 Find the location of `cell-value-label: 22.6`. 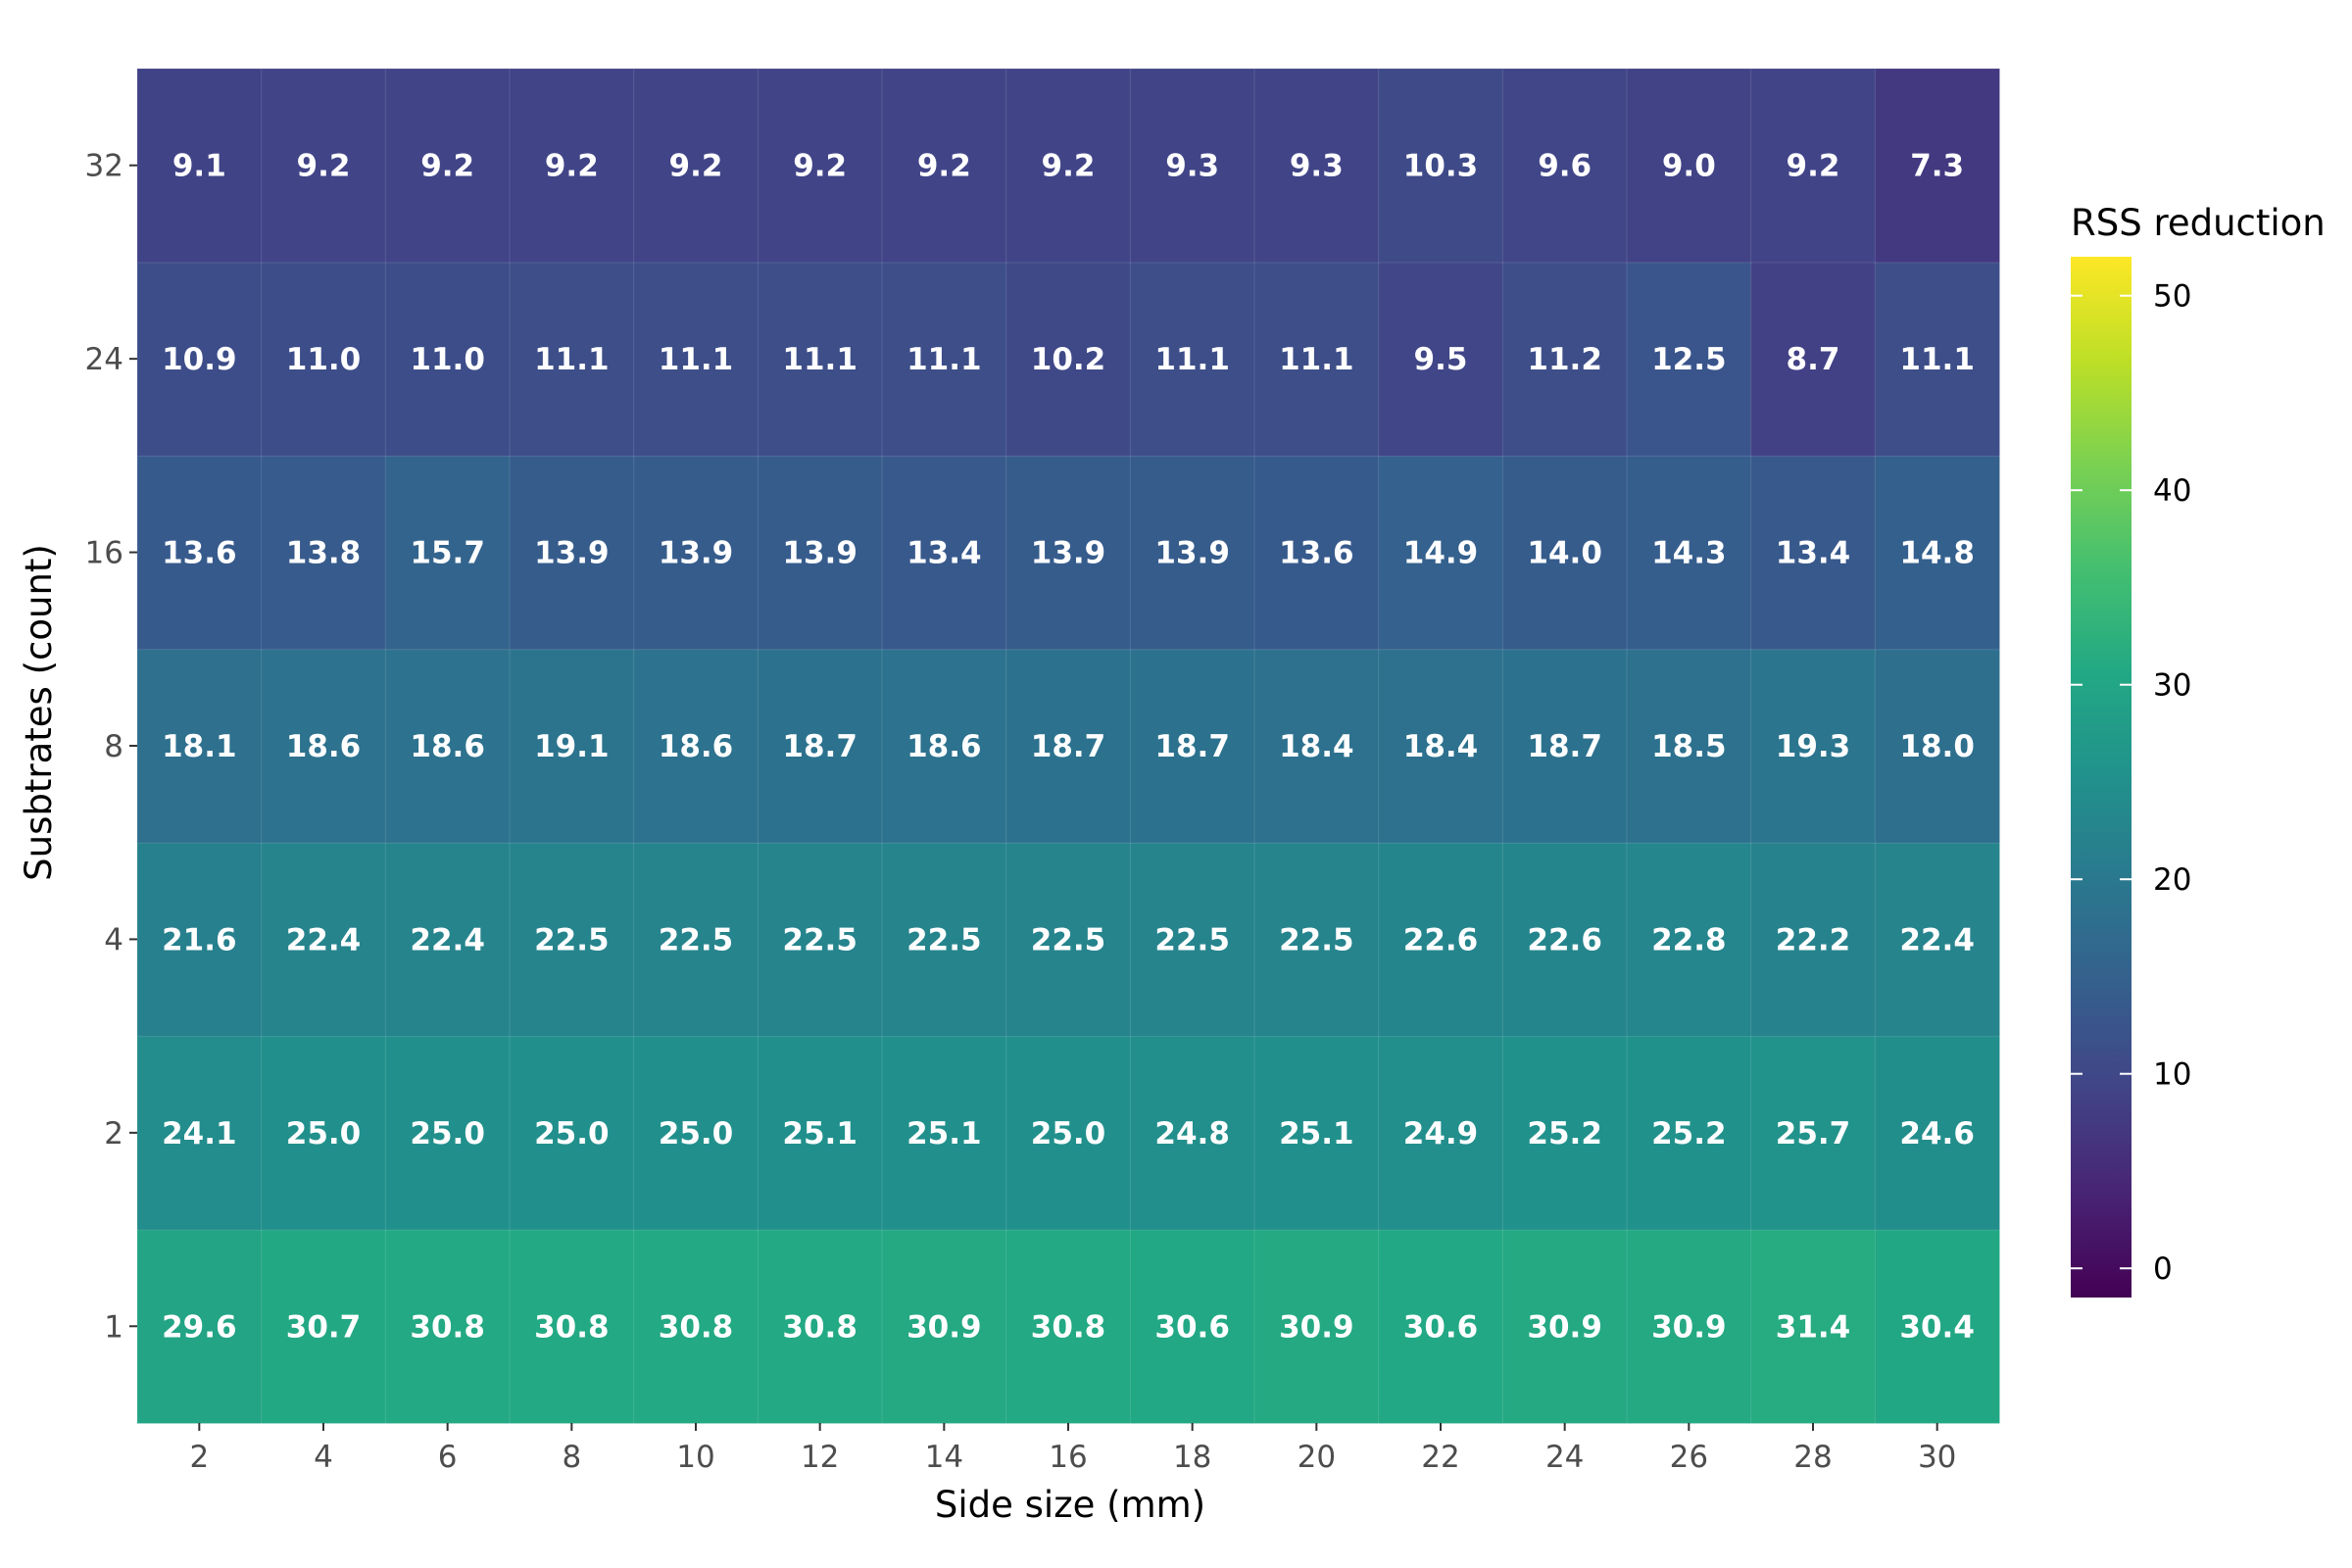

cell-value-label: 22.6 is located at coordinates (1564, 939).